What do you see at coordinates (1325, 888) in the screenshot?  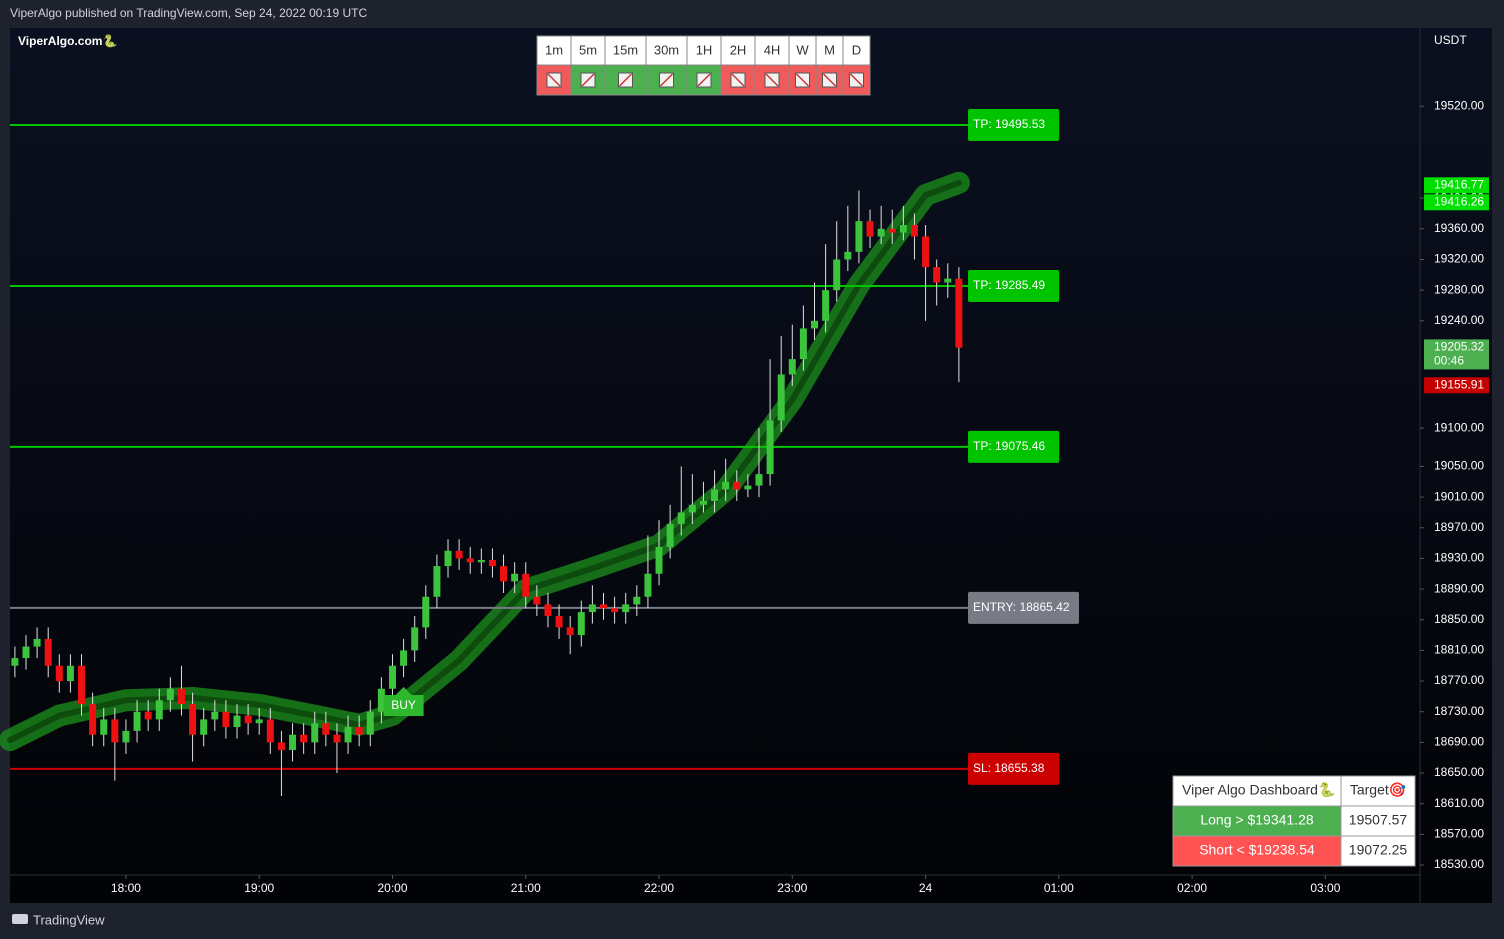 I see `x-tick-label: 03:00` at bounding box center [1325, 888].